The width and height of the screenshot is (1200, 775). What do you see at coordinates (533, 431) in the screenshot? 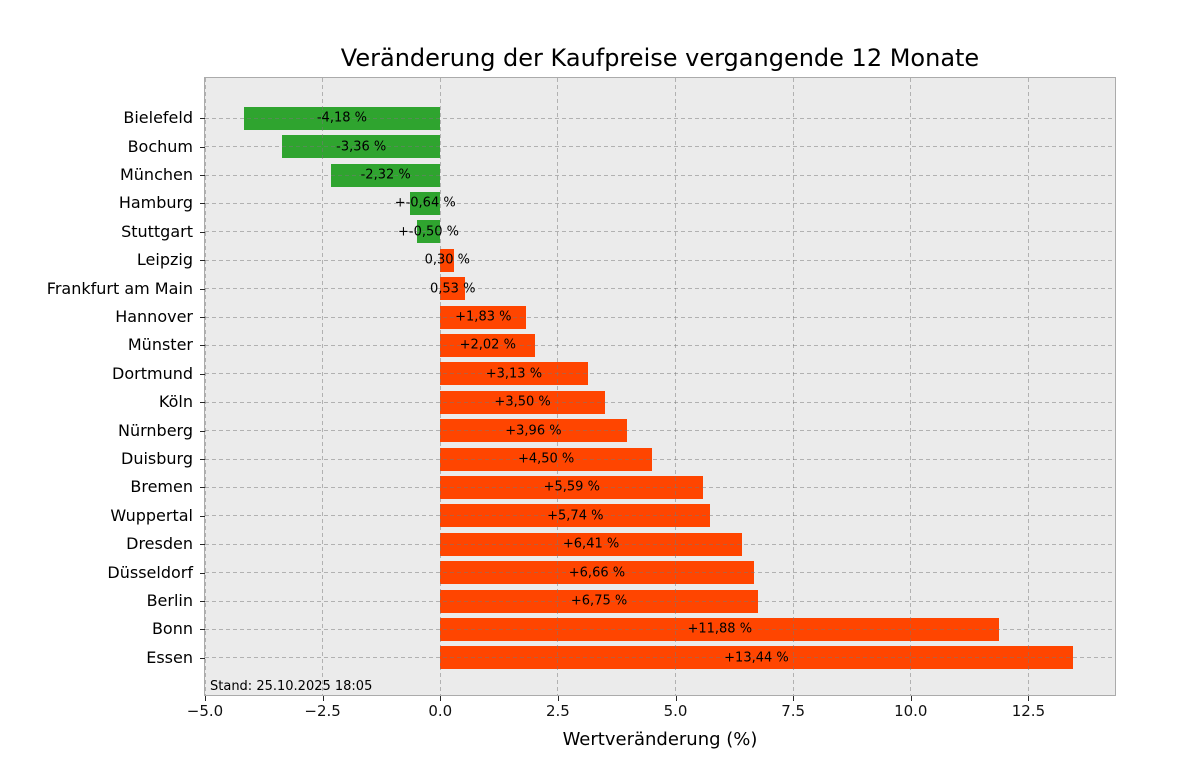
I see `bar-value-label: +3,96 %` at bounding box center [533, 431].